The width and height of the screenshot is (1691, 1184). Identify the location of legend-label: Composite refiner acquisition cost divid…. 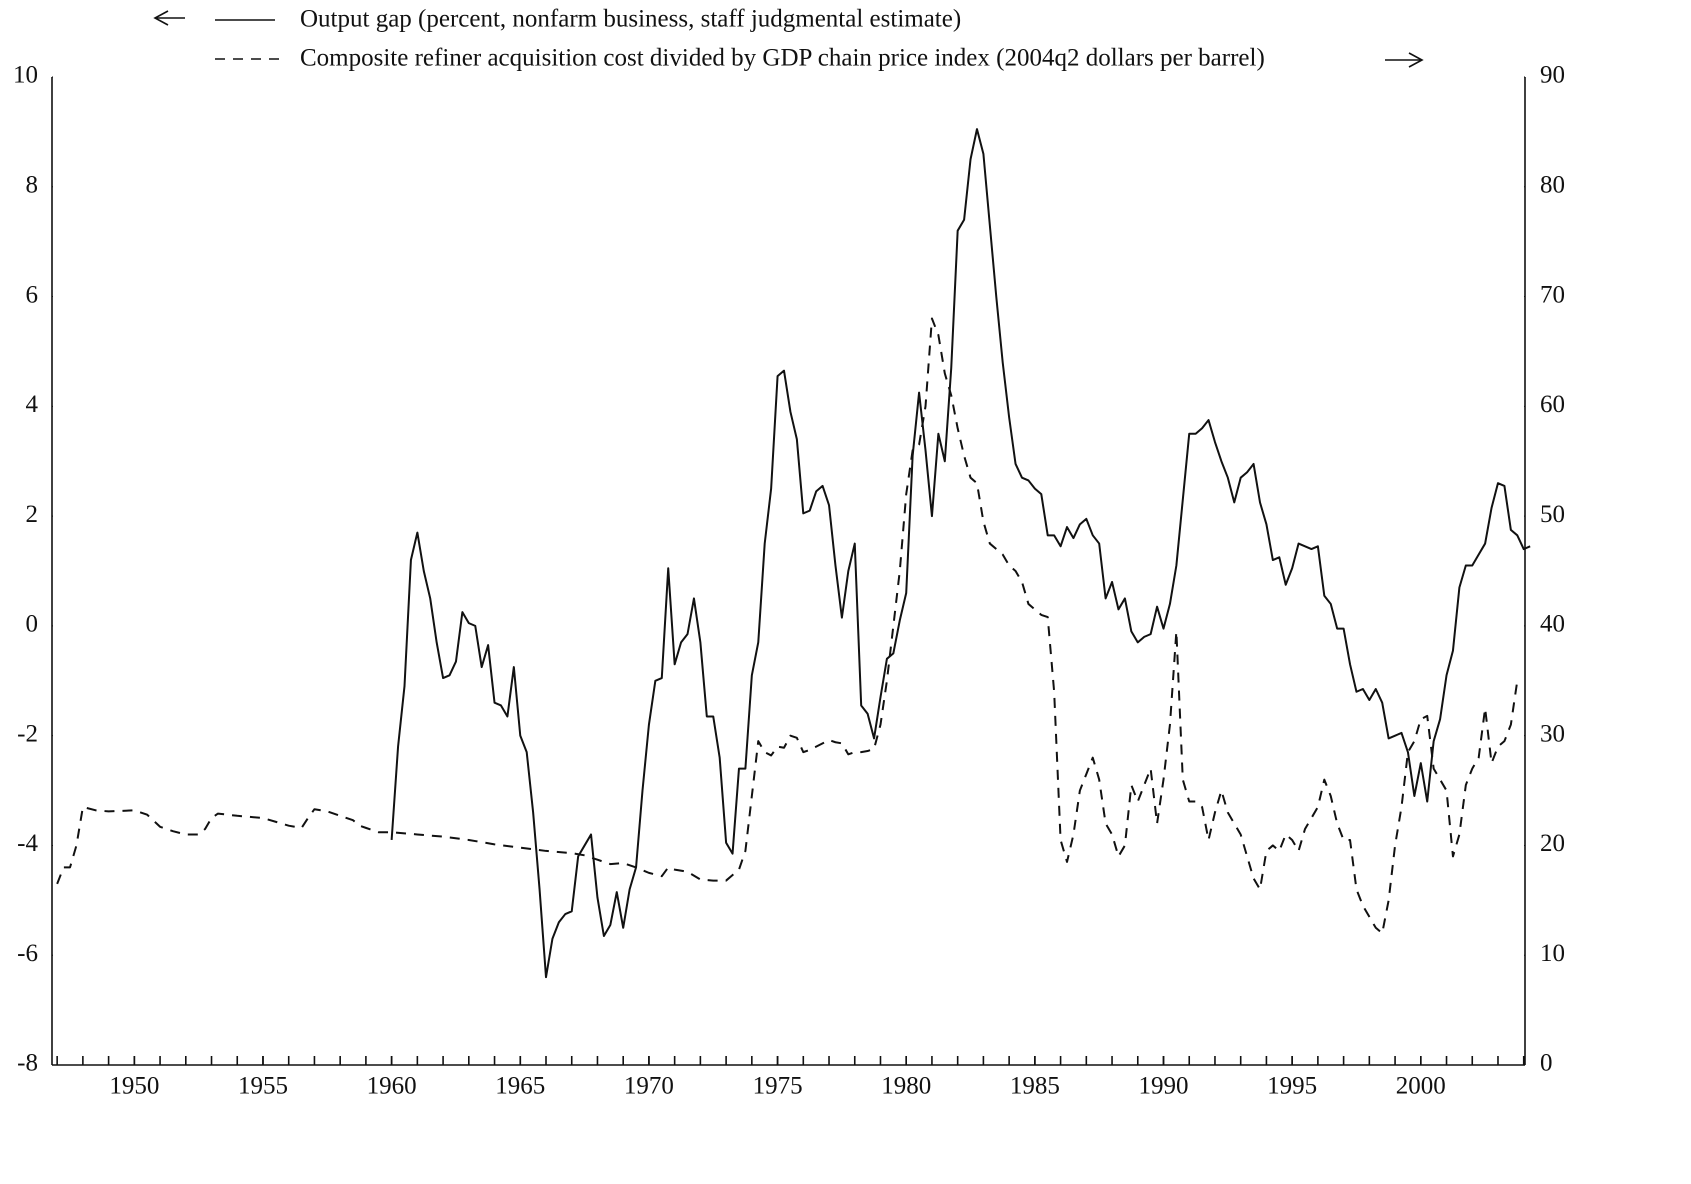
(782, 58).